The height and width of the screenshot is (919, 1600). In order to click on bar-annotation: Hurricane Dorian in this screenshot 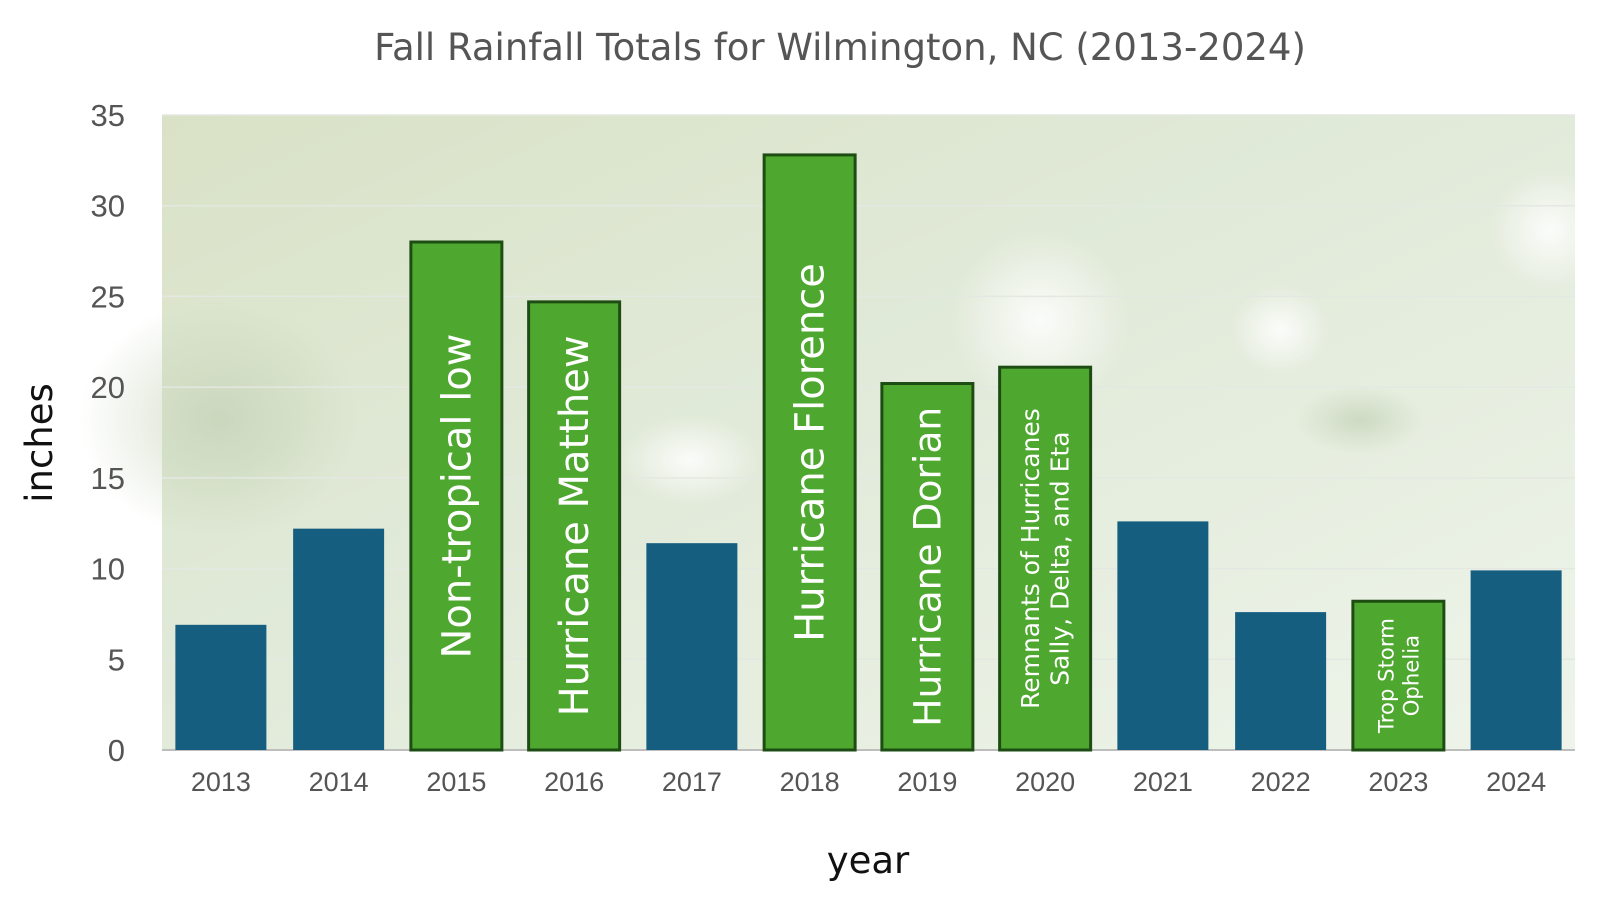, I will do `click(928, 567)`.